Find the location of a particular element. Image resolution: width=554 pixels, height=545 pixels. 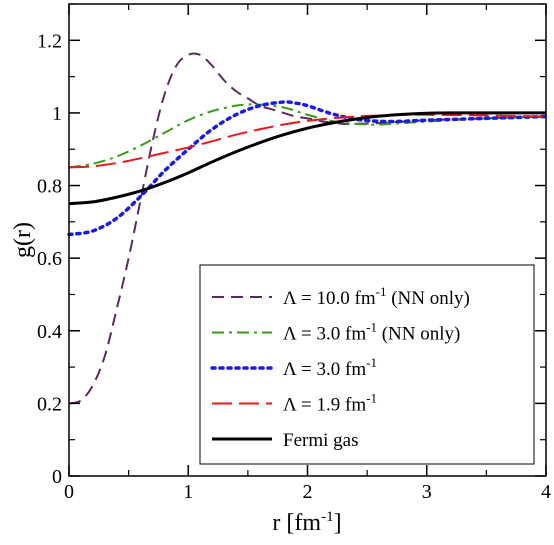

x-axis-label: r [fm-1] is located at coordinates (306, 522).